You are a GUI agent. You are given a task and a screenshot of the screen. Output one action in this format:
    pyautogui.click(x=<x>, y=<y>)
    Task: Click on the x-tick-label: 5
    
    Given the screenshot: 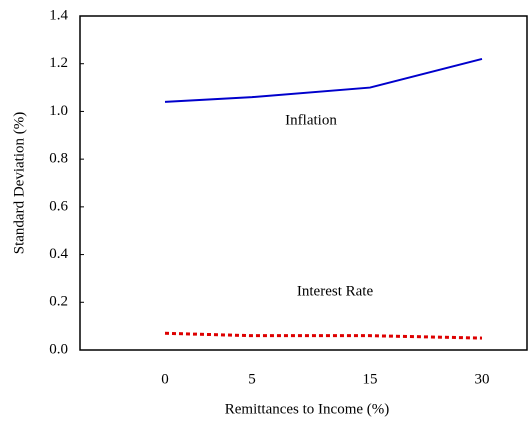 What is the action you would take?
    pyautogui.click(x=252, y=379)
    